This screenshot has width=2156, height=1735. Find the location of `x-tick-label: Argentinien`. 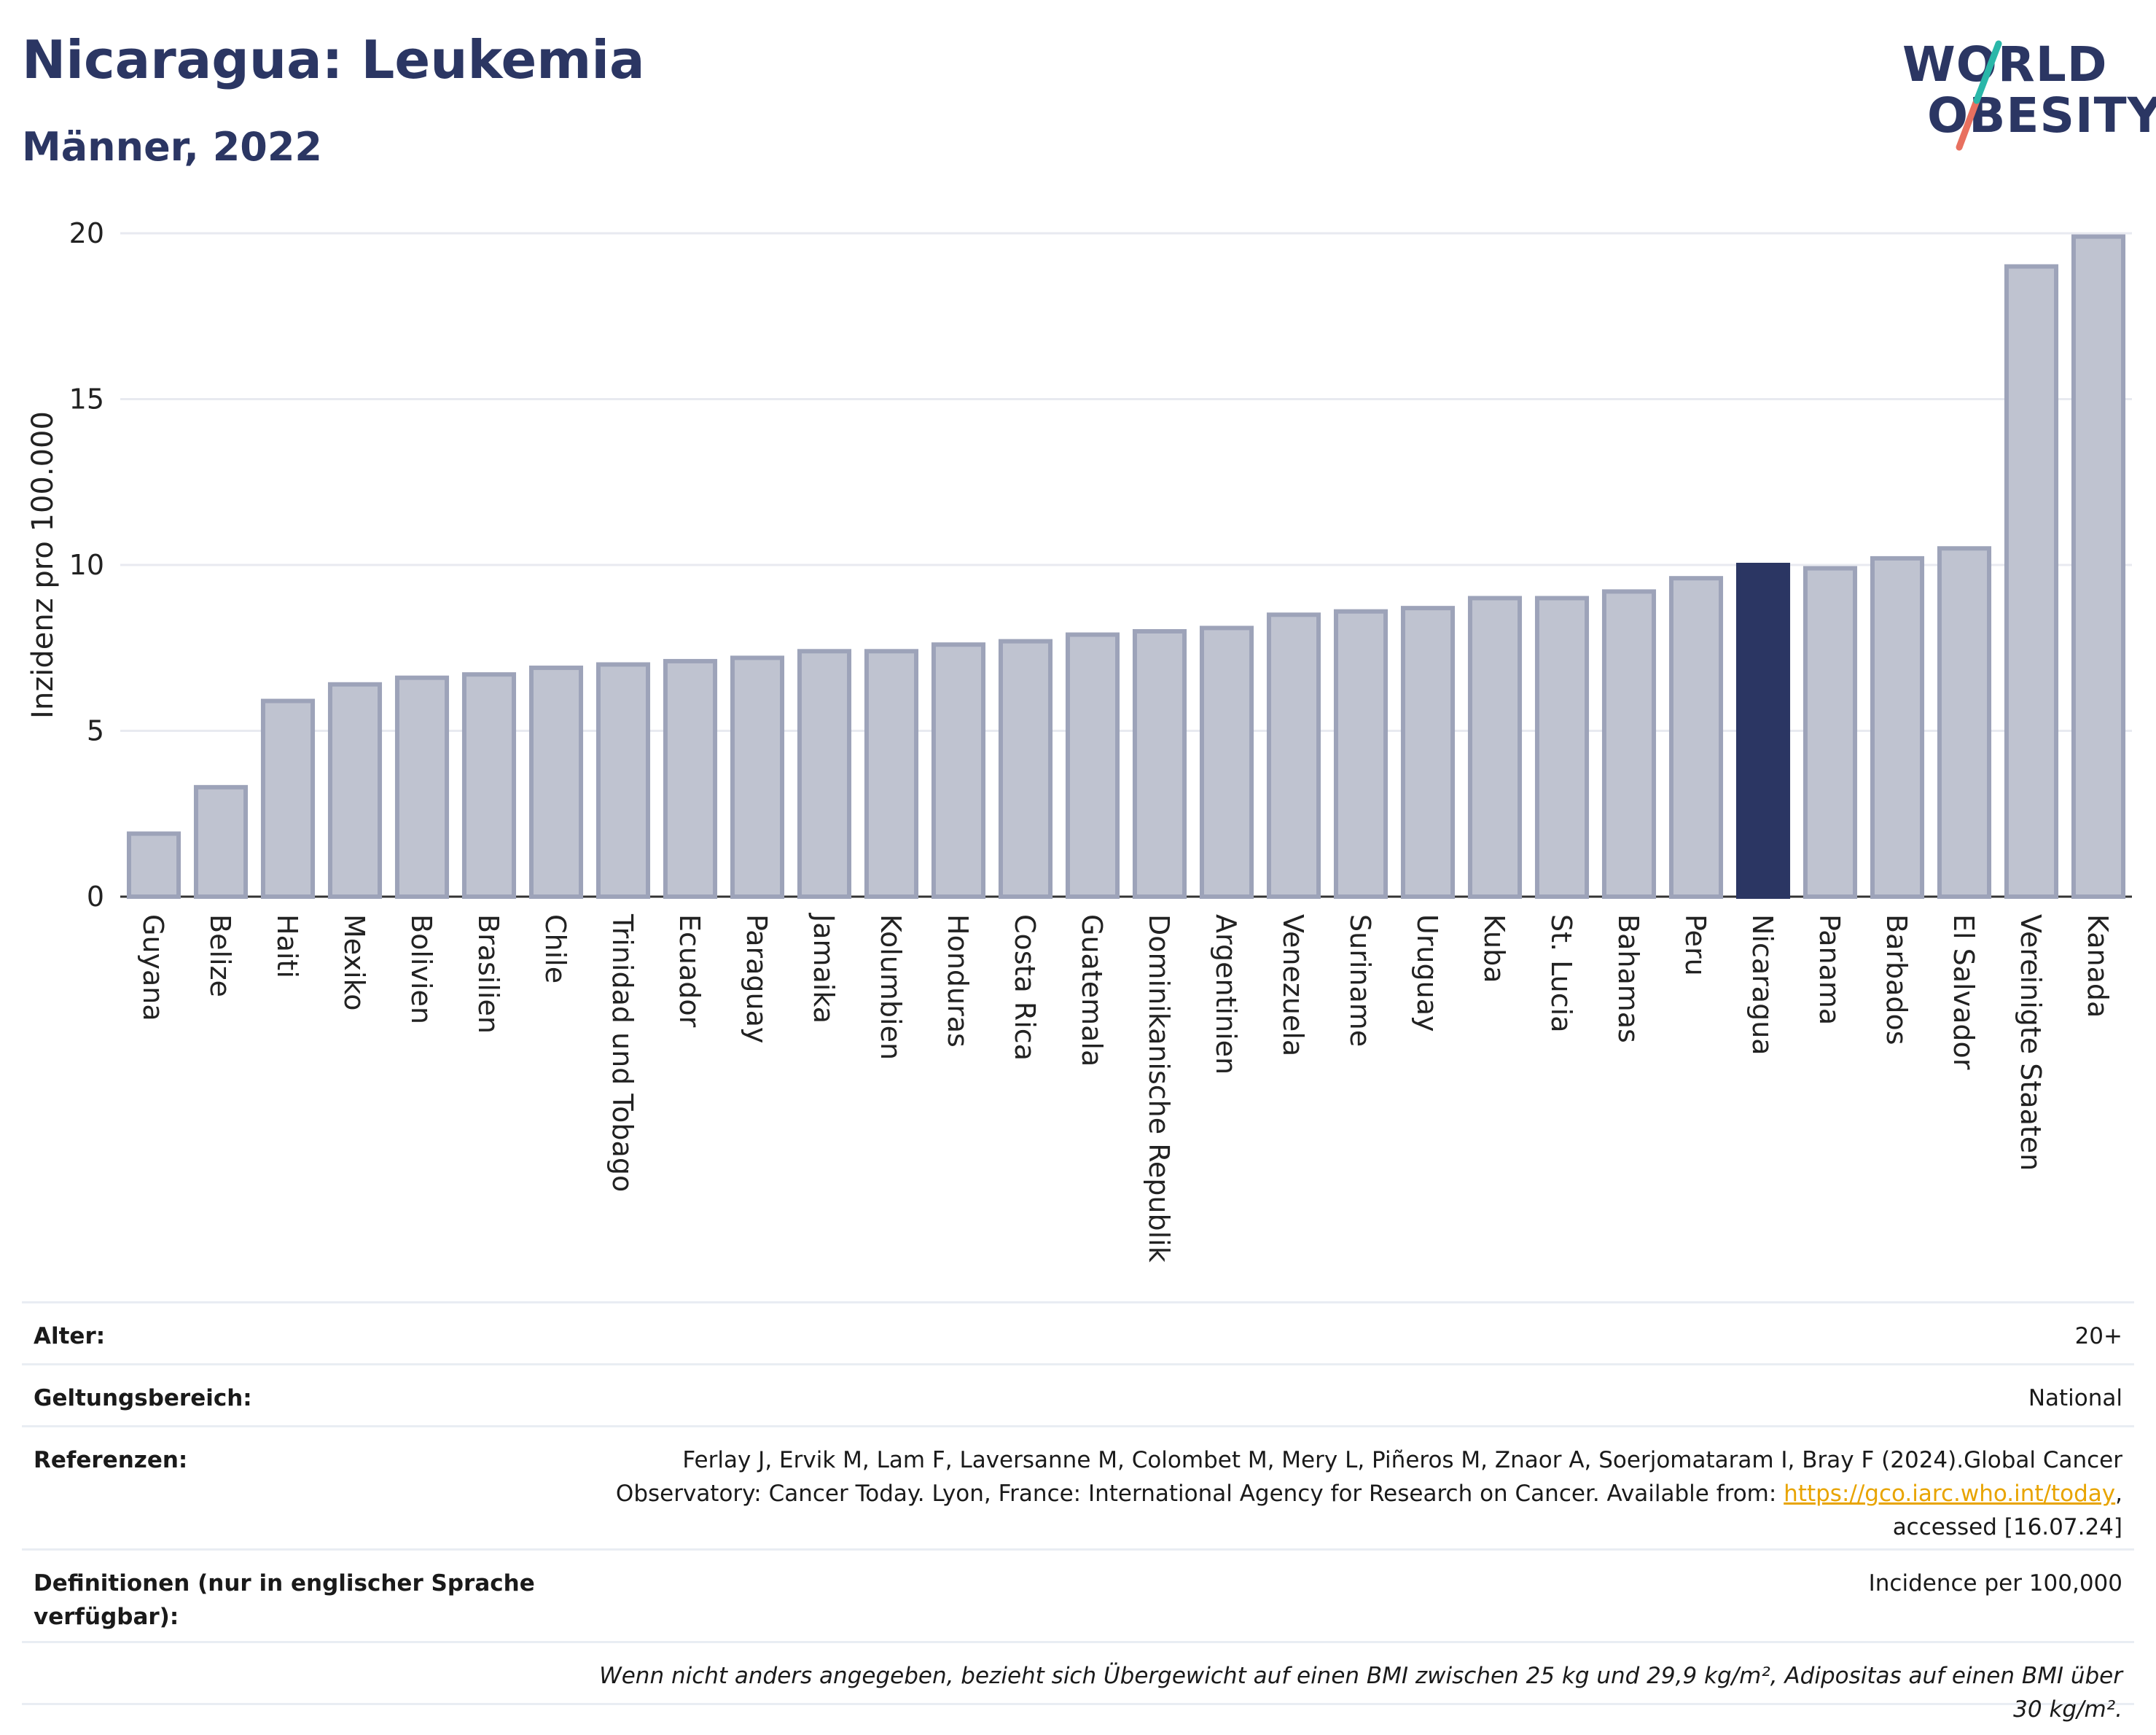

x-tick-label: Argentinien is located at coordinates (1226, 994).